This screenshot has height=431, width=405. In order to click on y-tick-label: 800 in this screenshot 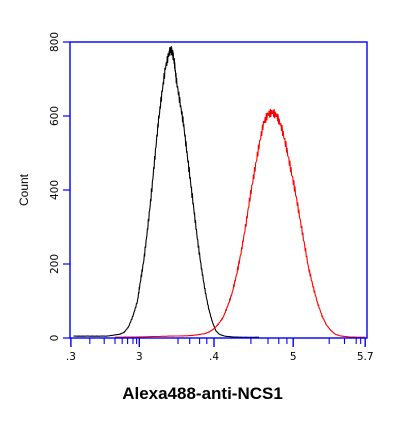, I will do `click(55, 42)`.